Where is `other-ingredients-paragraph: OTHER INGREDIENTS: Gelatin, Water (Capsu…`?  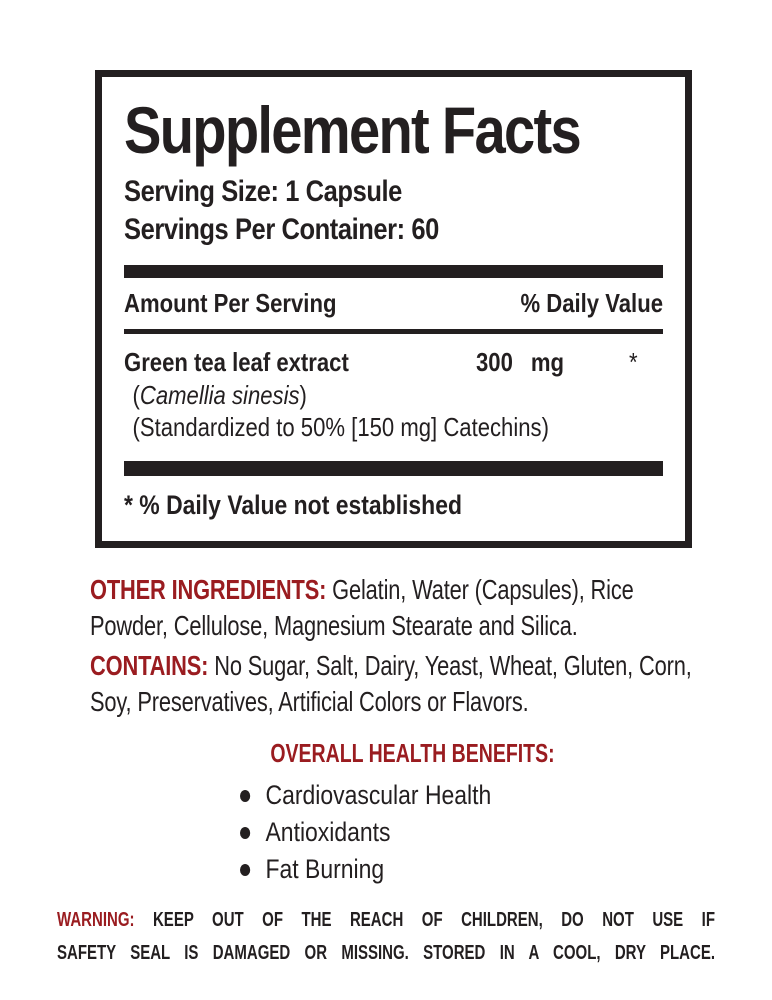
other-ingredients-paragraph: OTHER INGREDIENTS: Gelatin, Water (Capsu… is located at coordinates (401, 608).